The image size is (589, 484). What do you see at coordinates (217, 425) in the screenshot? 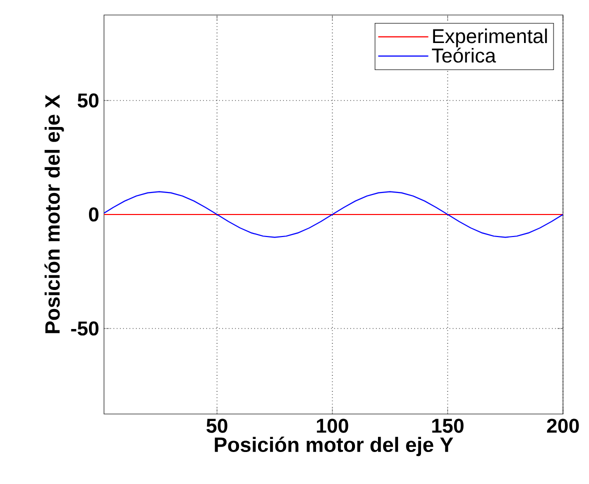
I see `x-tick-label: 50` at bounding box center [217, 425].